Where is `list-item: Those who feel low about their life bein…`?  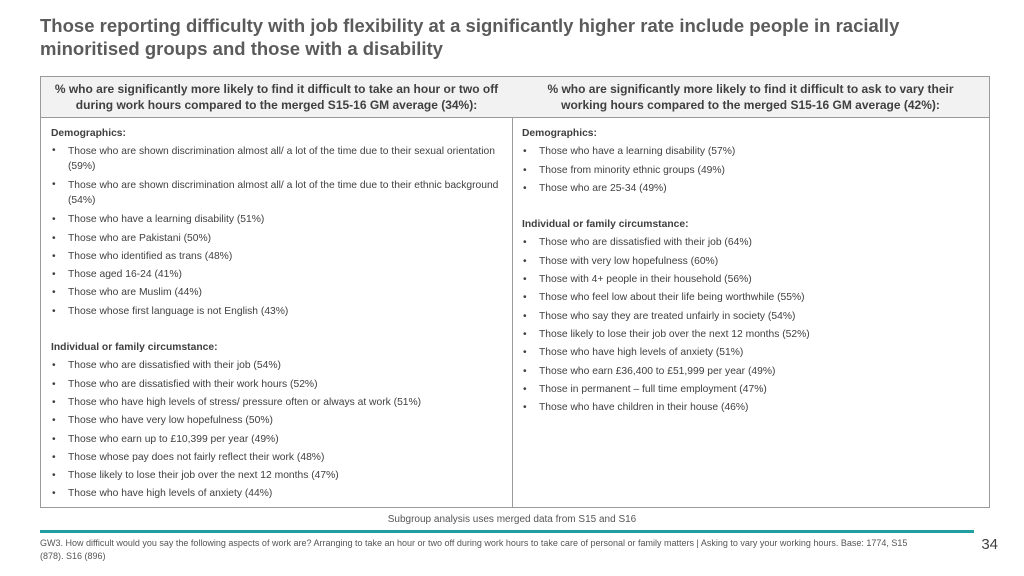 list-item: Those who feel low about their life bein… is located at coordinates (750, 298).